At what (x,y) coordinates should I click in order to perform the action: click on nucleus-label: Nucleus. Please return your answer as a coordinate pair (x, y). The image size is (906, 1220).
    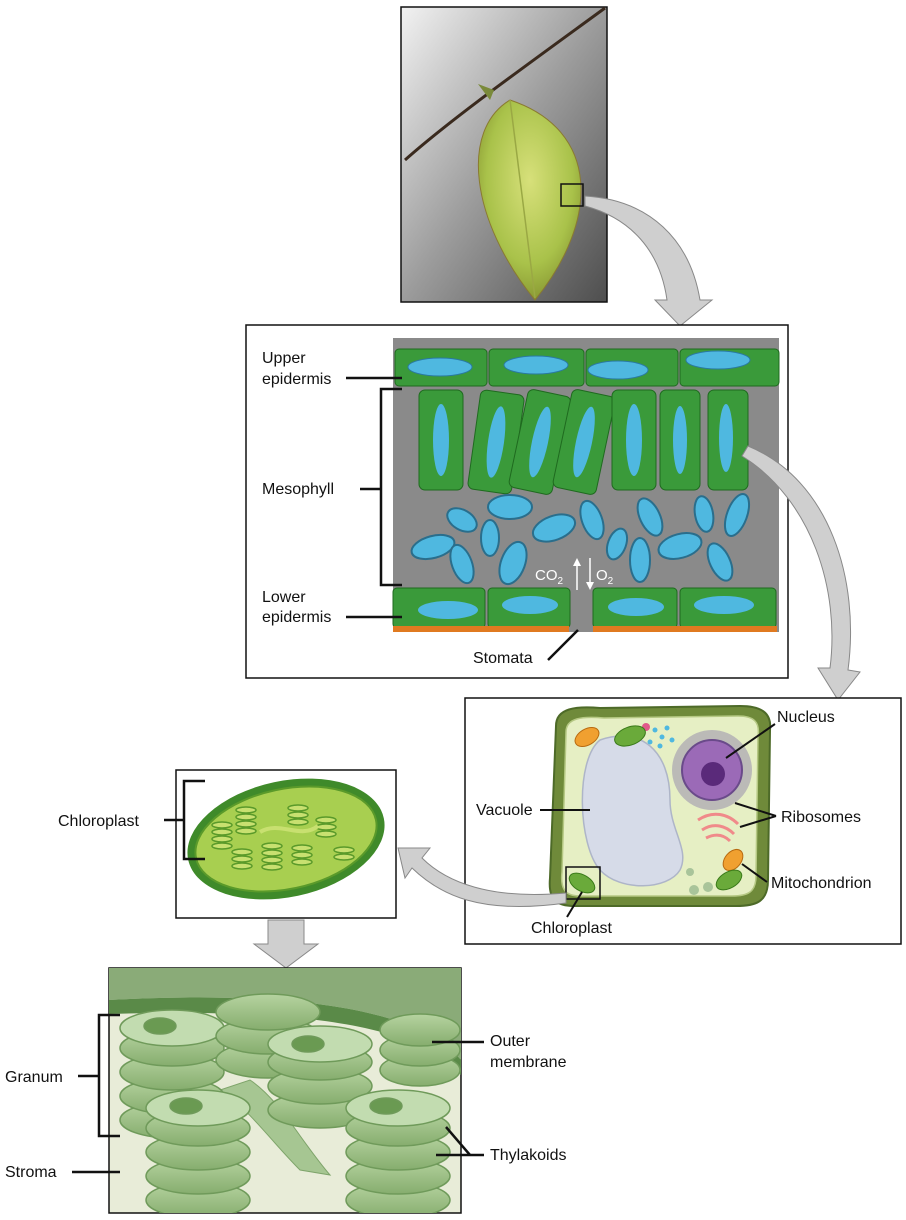
    Looking at the image, I should click on (806, 717).